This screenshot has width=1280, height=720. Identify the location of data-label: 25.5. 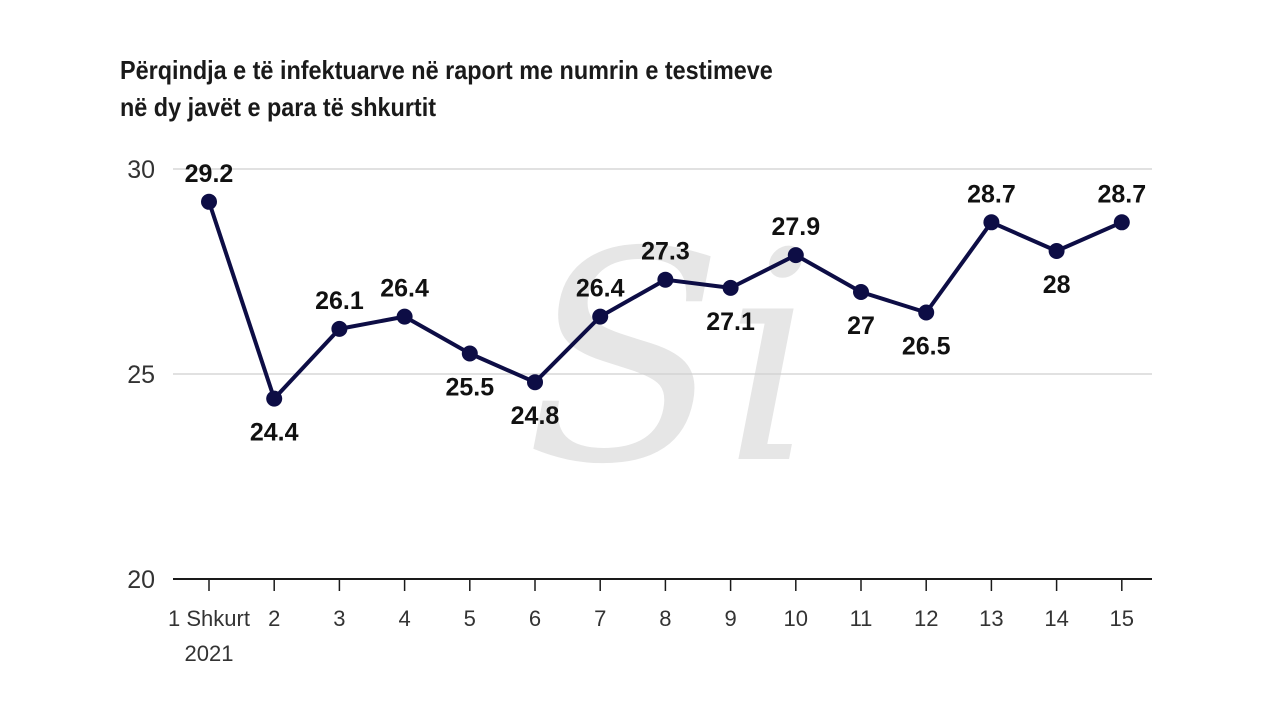
(469, 388).